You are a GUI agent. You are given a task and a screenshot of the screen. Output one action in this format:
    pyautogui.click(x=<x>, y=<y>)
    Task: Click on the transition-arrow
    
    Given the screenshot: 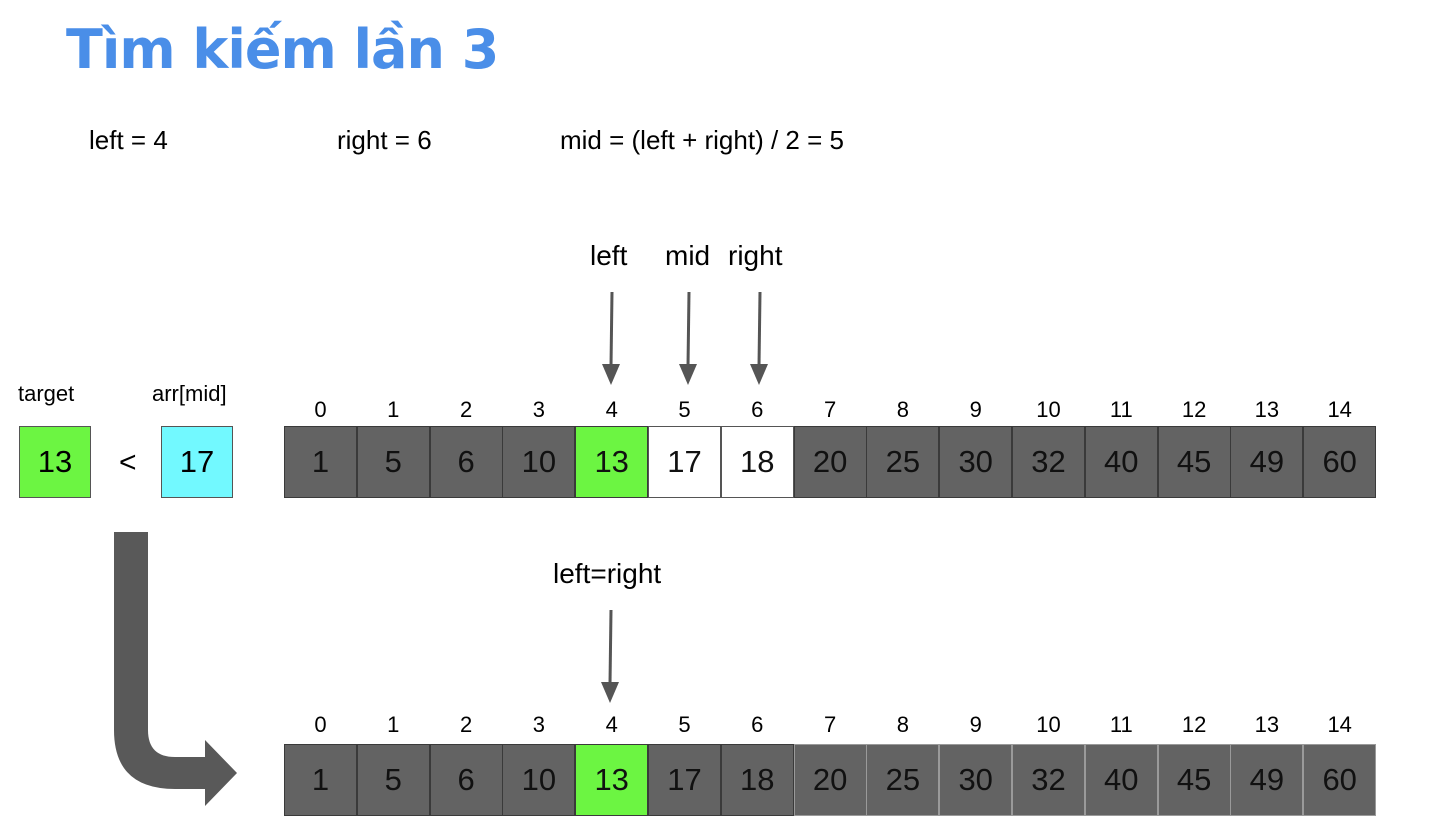 What is the action you would take?
    pyautogui.click(x=175, y=669)
    